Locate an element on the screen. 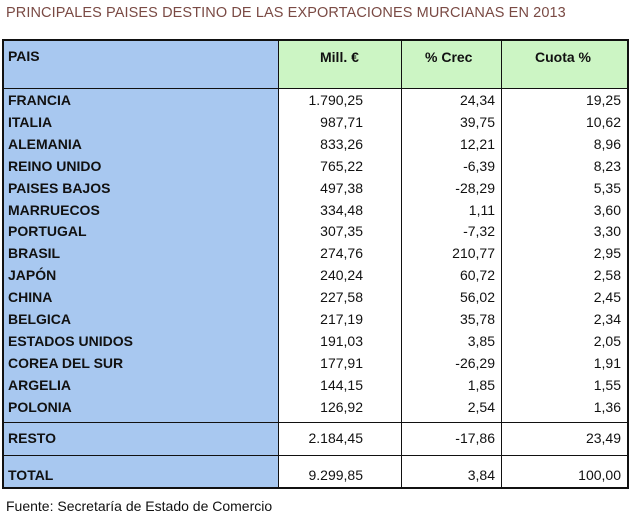 This screenshot has width=632, height=520. header-crec: % Crec is located at coordinates (449, 57).